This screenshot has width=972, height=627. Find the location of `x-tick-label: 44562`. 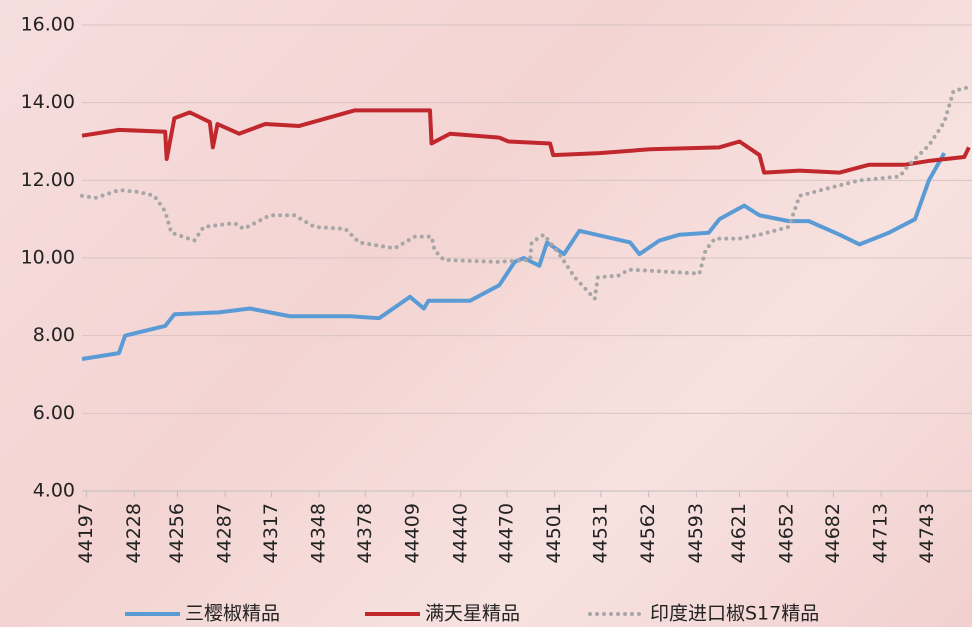

x-tick-label: 44562 is located at coordinates (648, 533).